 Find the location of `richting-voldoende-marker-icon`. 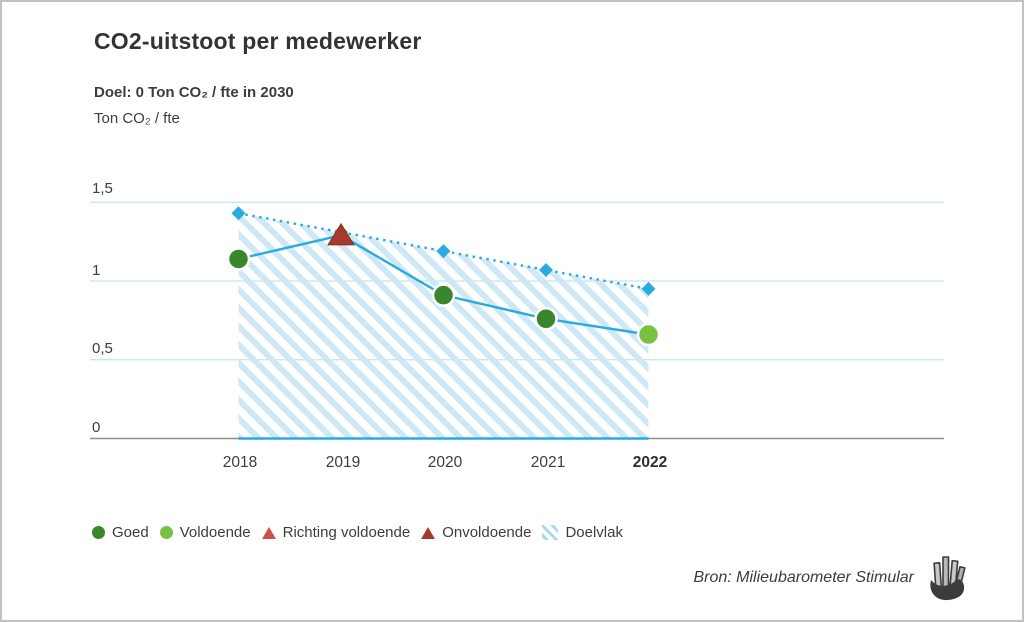

richting-voldoende-marker-icon is located at coordinates (268, 532).